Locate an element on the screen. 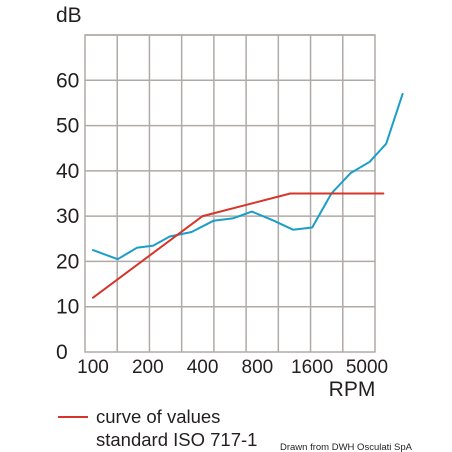 The image size is (452, 452). x-tick-label: 1600 is located at coordinates (312, 367).